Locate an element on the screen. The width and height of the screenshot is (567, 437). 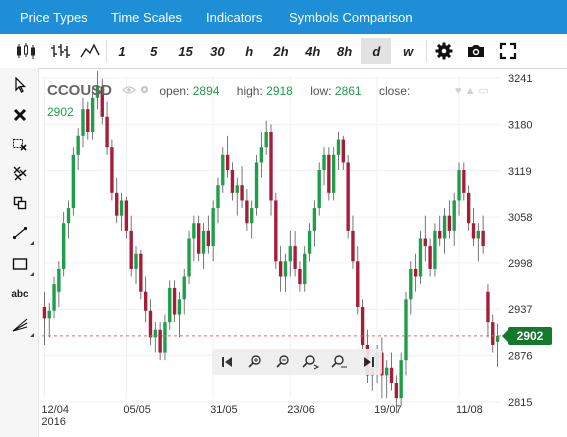
ohlc-bars-icon is located at coordinates (60, 51).